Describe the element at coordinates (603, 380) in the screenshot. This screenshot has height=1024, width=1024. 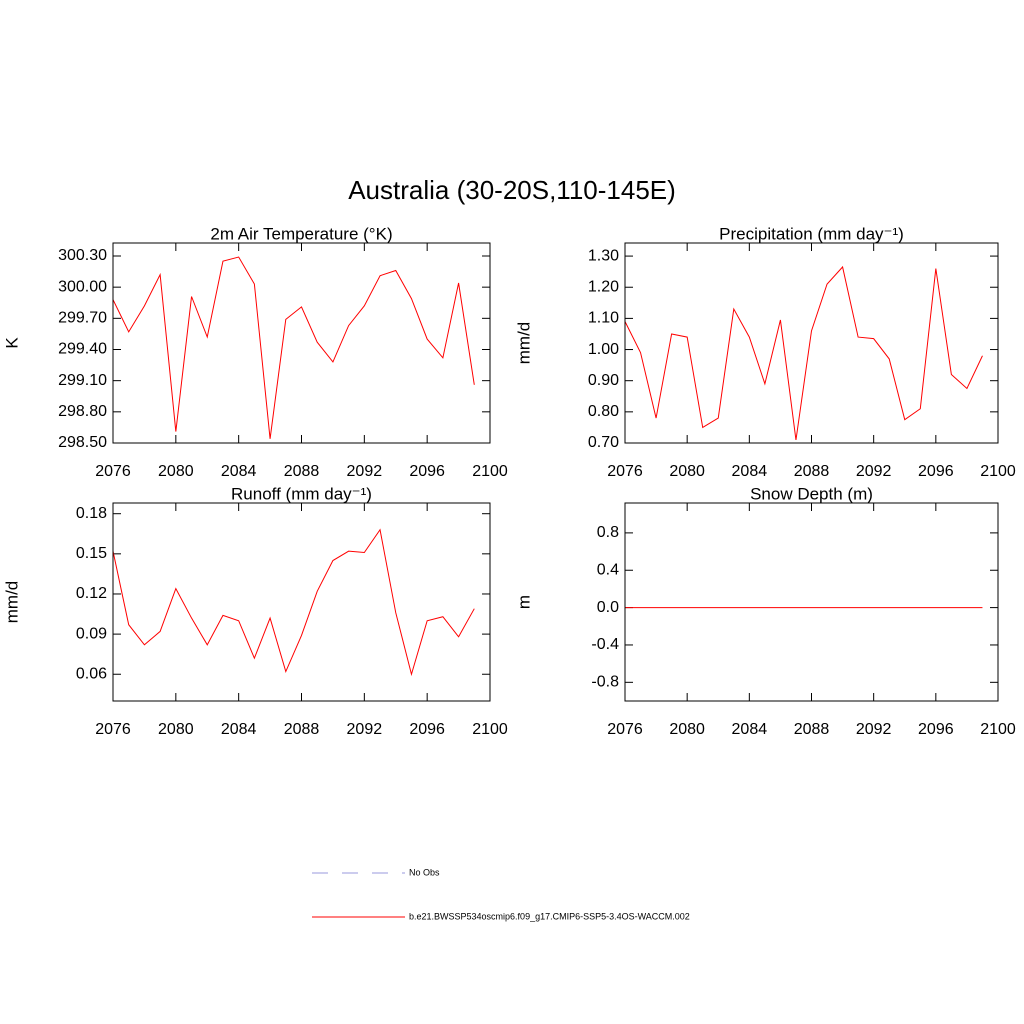
I see `y-tick-label: 0.90` at that location.